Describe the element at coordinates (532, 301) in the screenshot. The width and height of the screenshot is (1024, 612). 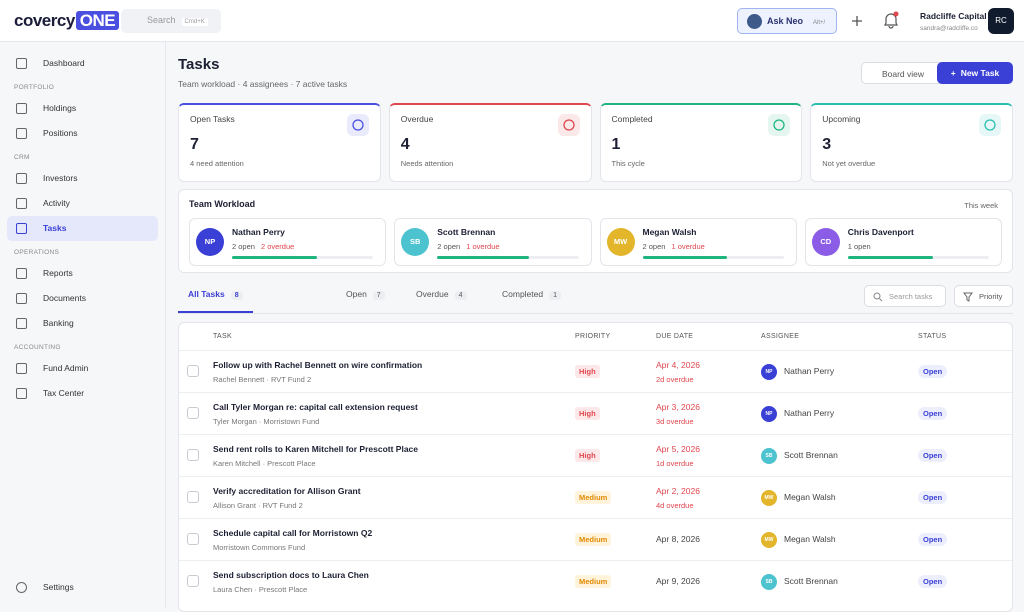
I see `tab: Completed 1` at that location.